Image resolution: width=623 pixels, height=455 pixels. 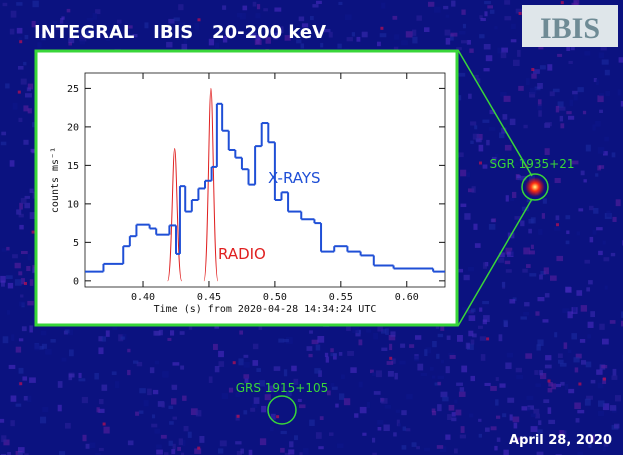 I want to click on series-label: X-RAYS, so click(x=294, y=178).